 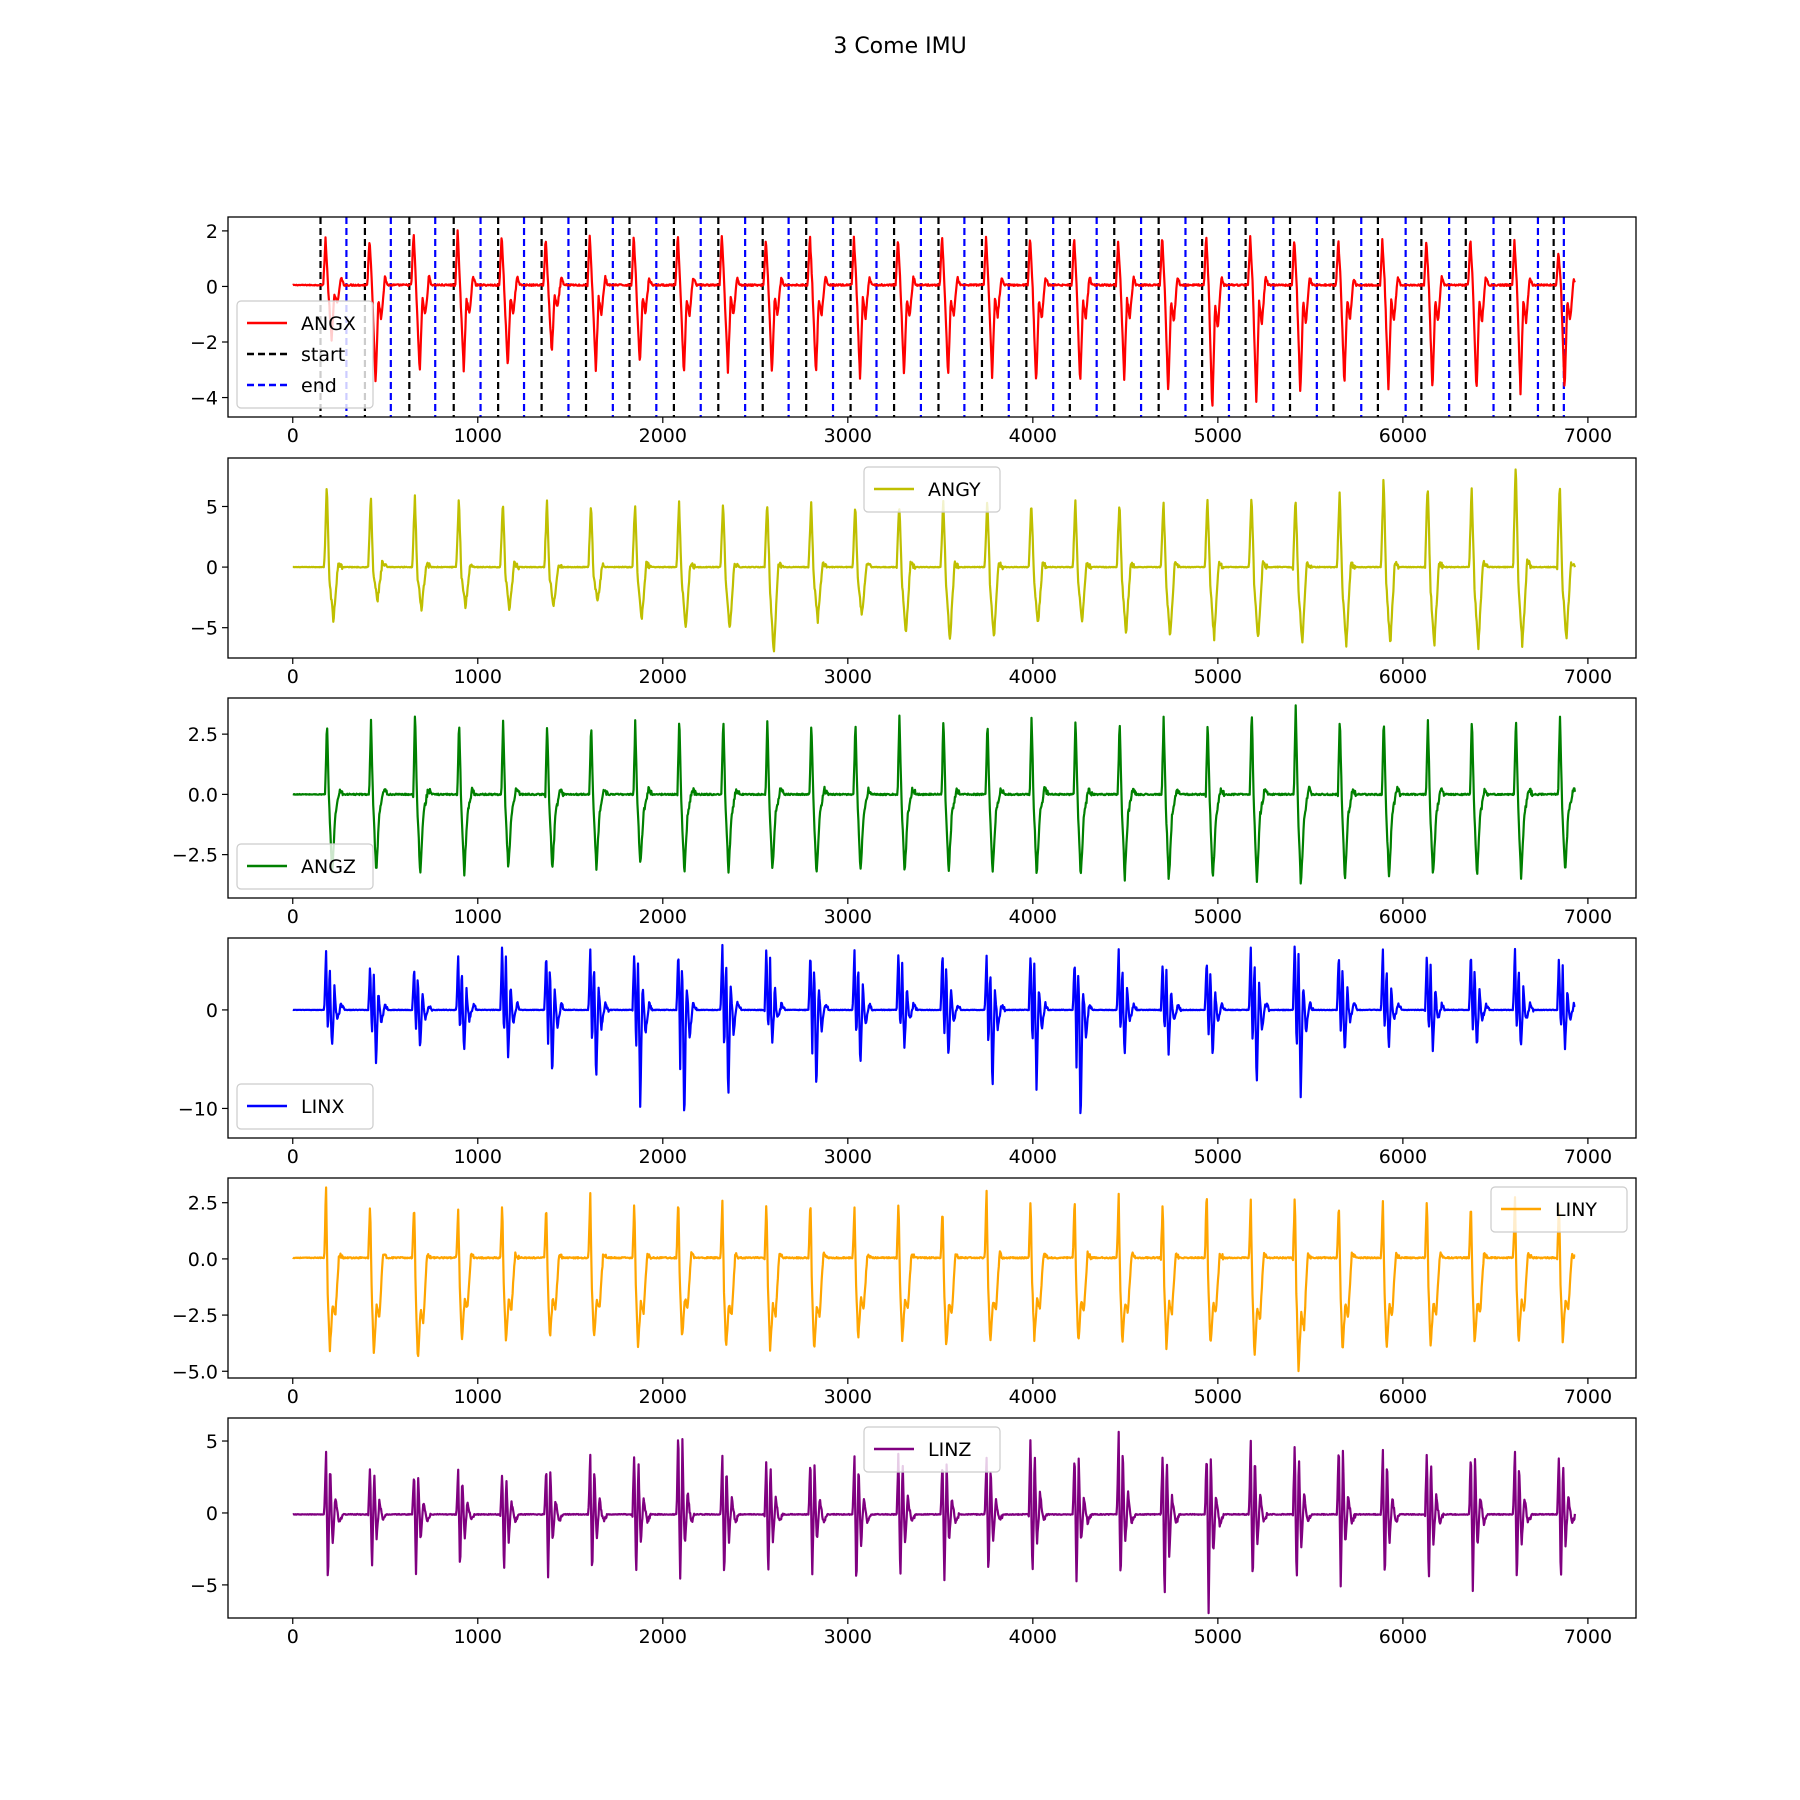 I want to click on series-line-angz, so click(x=934, y=794).